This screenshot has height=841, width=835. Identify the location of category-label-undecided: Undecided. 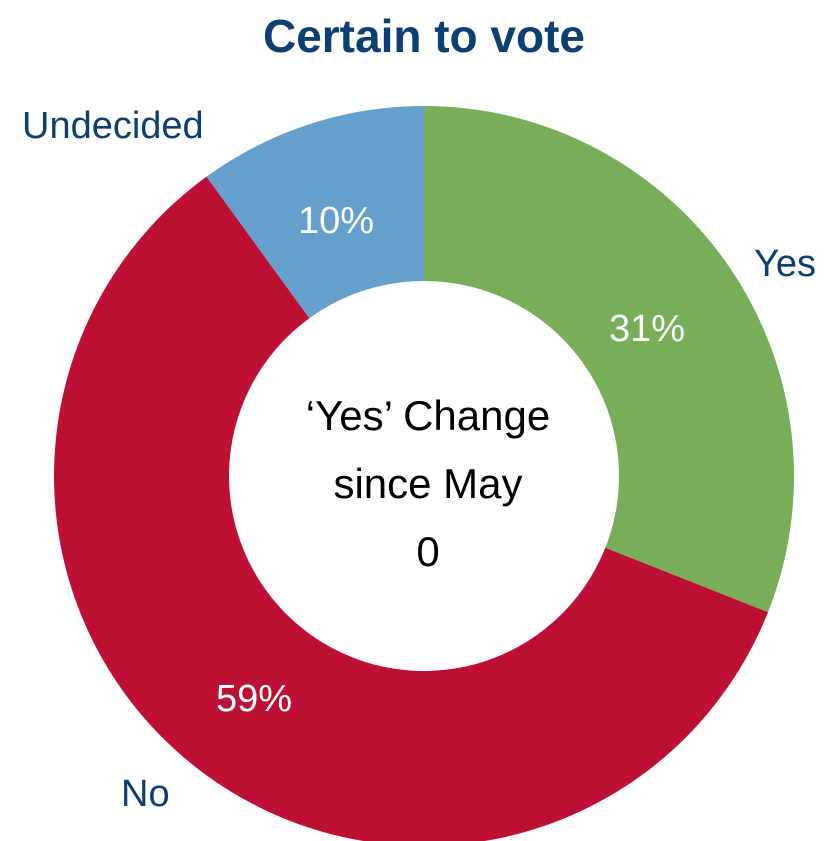
(113, 126).